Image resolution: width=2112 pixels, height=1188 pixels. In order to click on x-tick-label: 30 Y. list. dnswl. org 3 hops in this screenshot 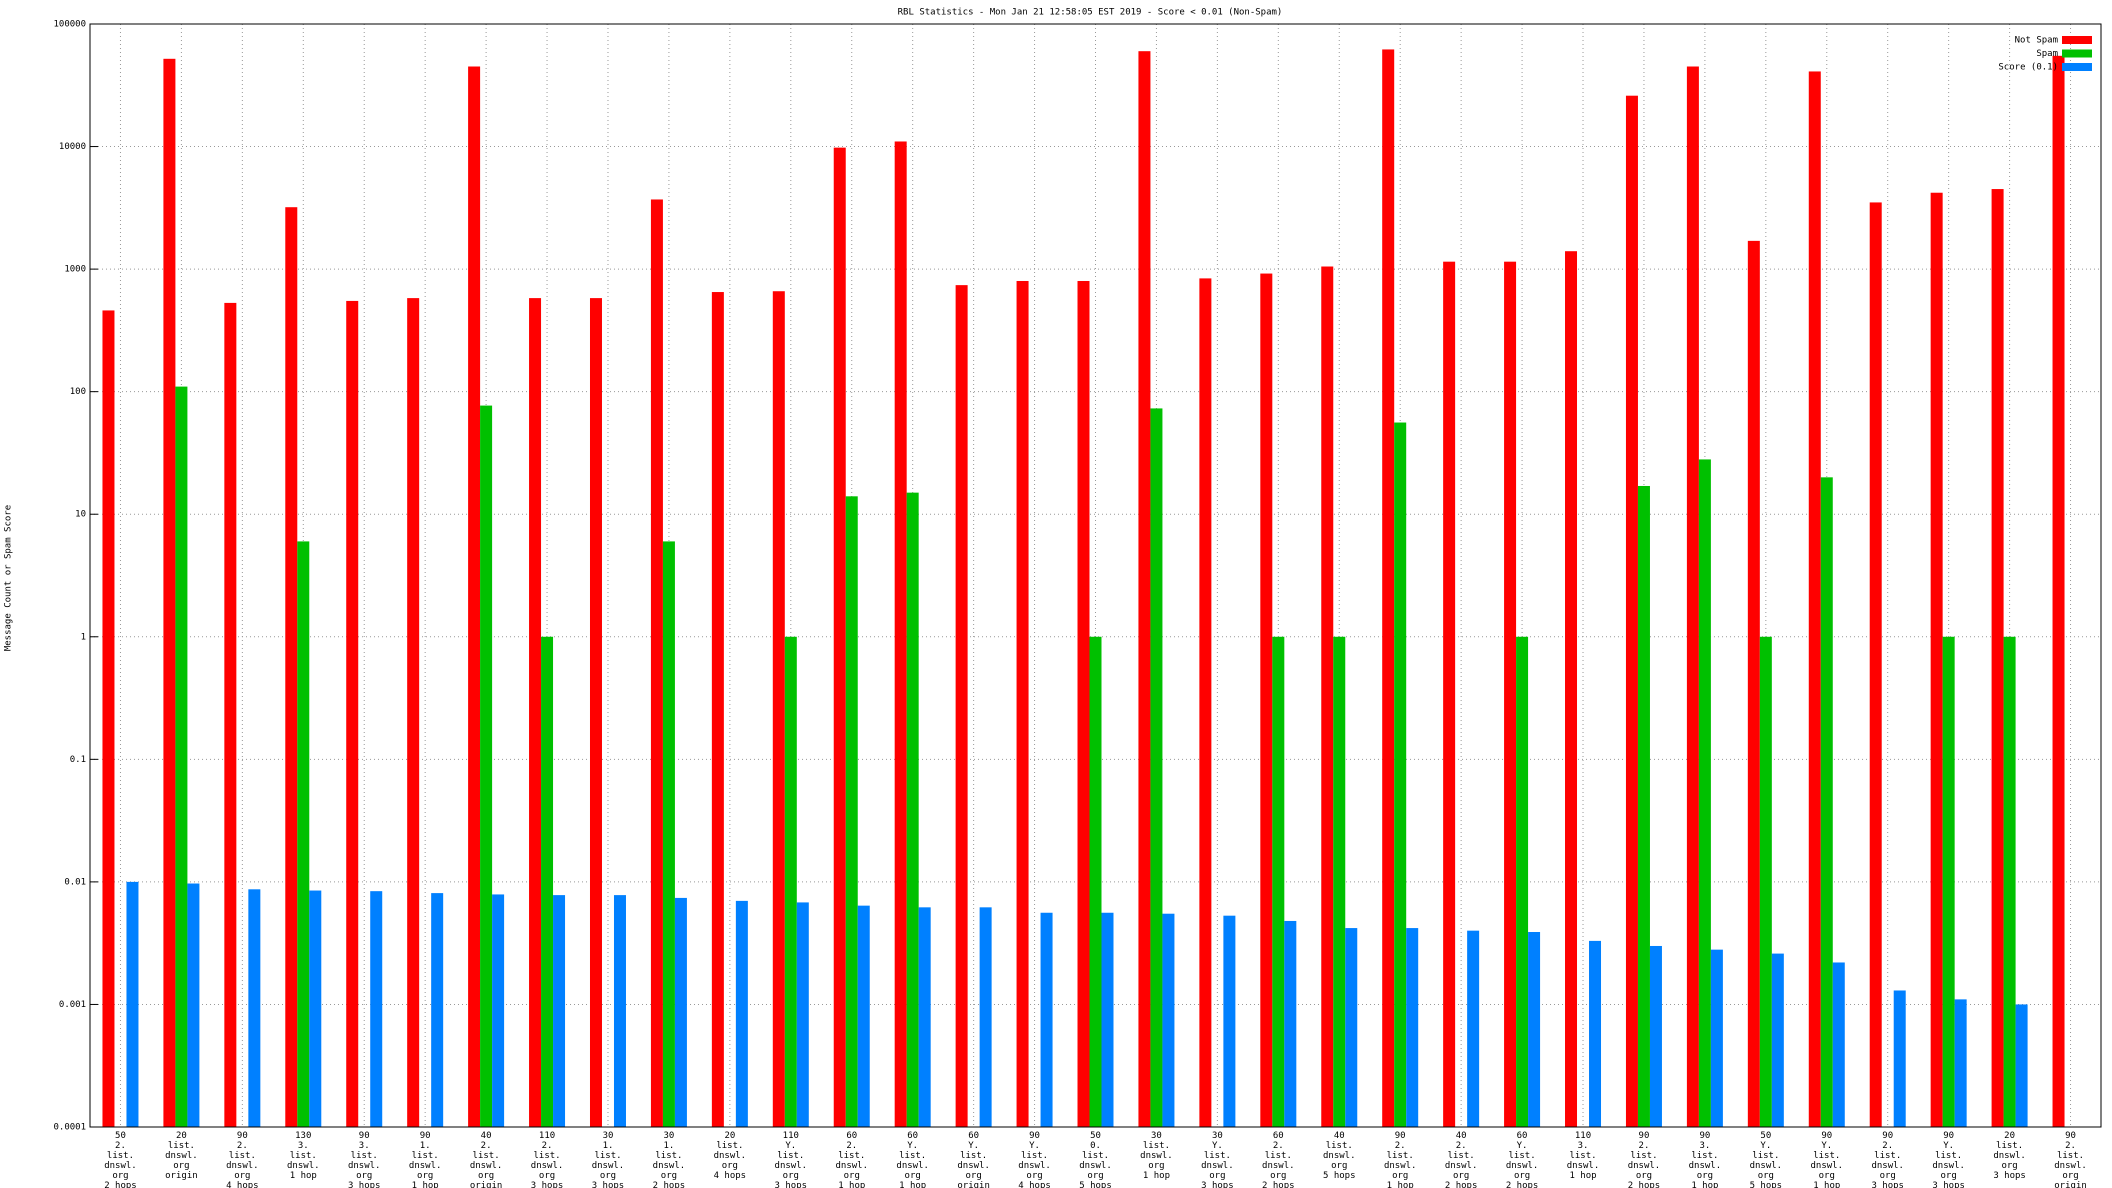, I will do `click(1217, 1159)`.